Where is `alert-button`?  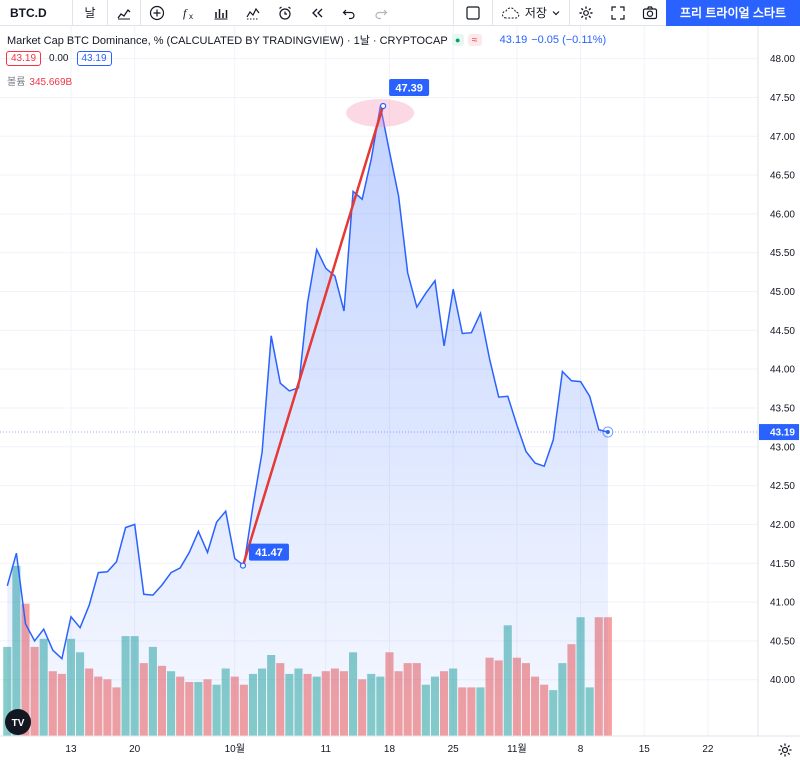
alert-button is located at coordinates (285, 13).